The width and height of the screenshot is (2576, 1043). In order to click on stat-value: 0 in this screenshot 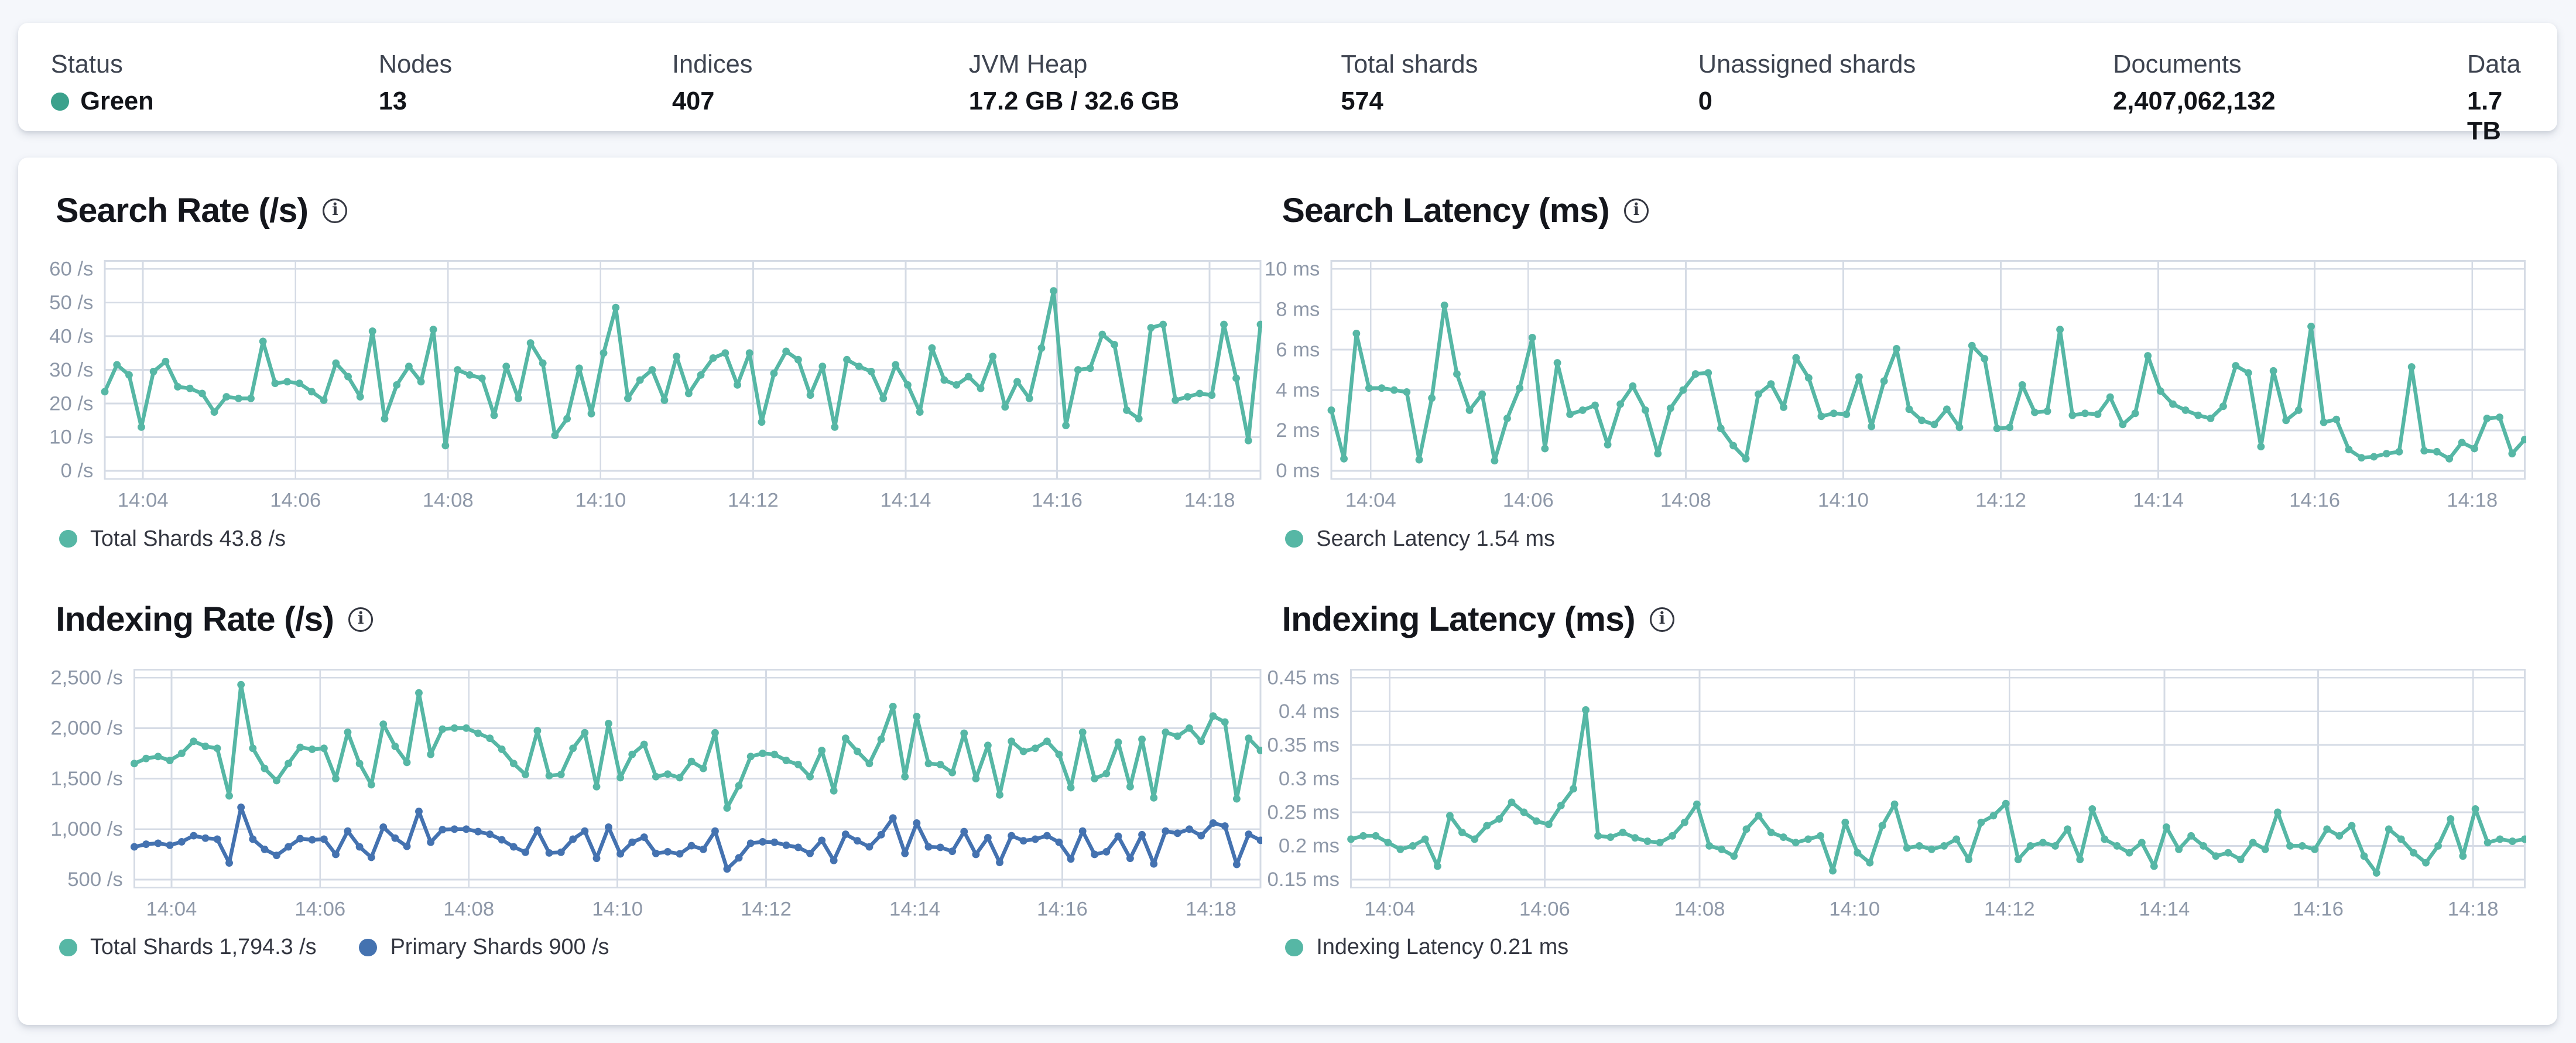, I will do `click(1705, 101)`.